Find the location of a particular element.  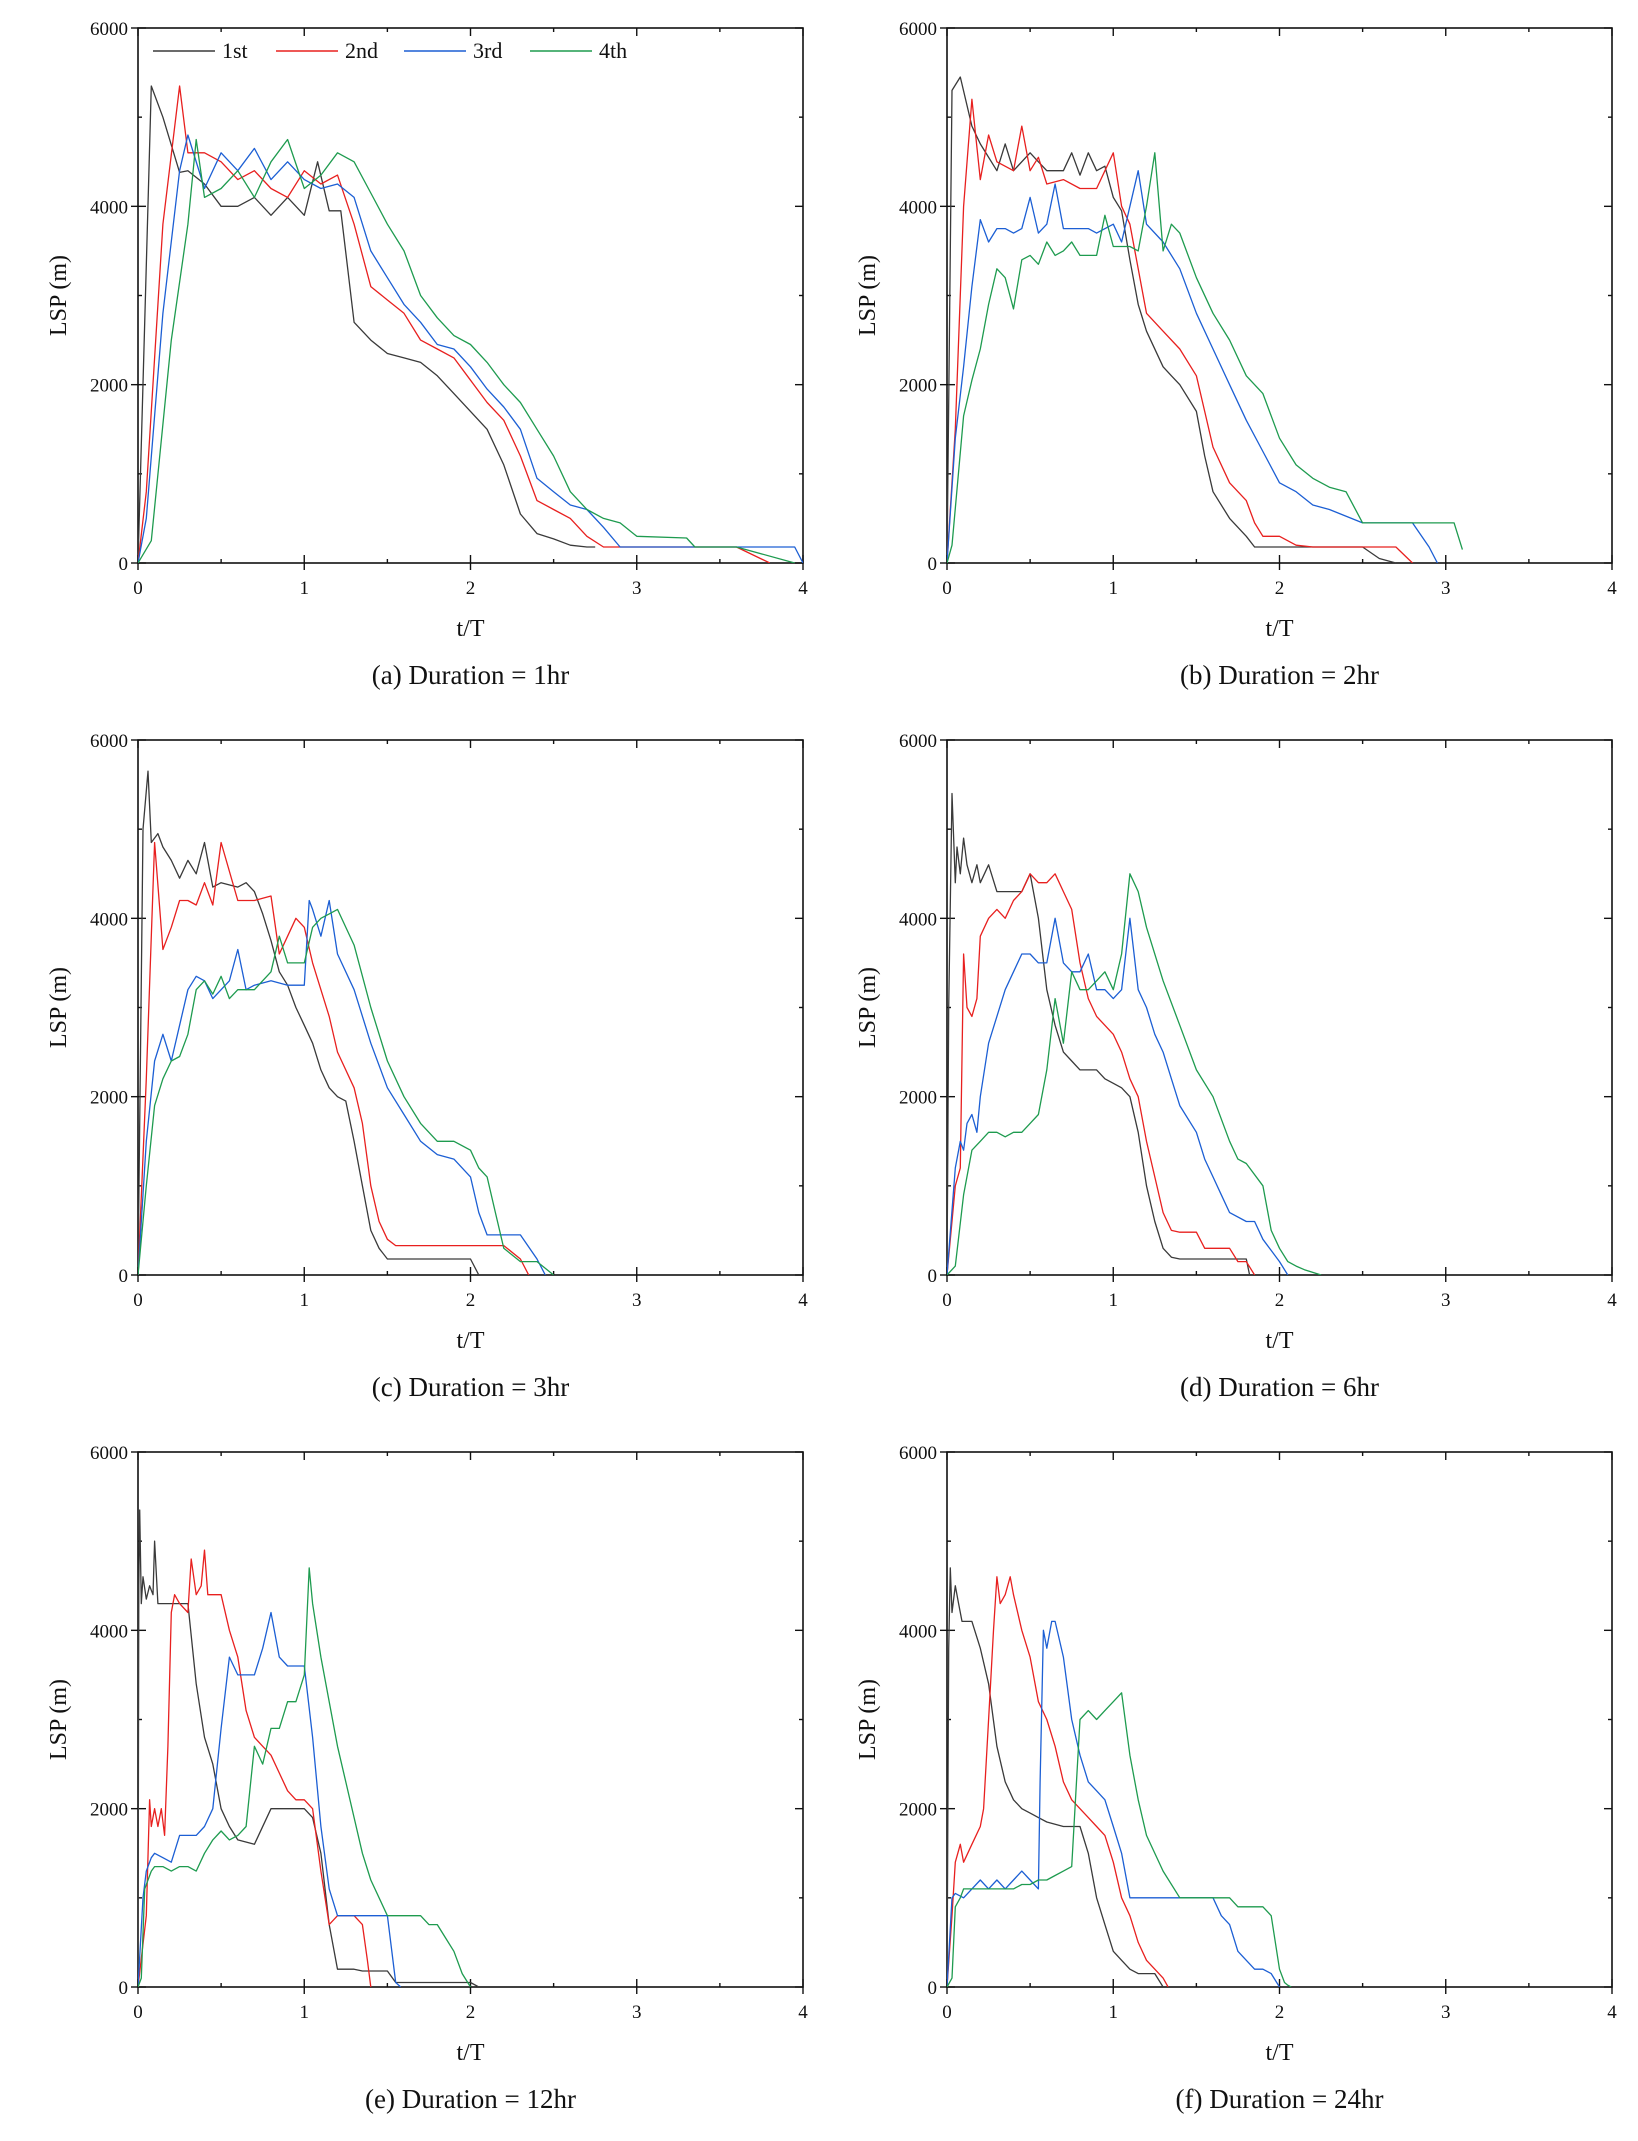

panel-caption: (f) Duration = 24hr is located at coordinates (1280, 2099).